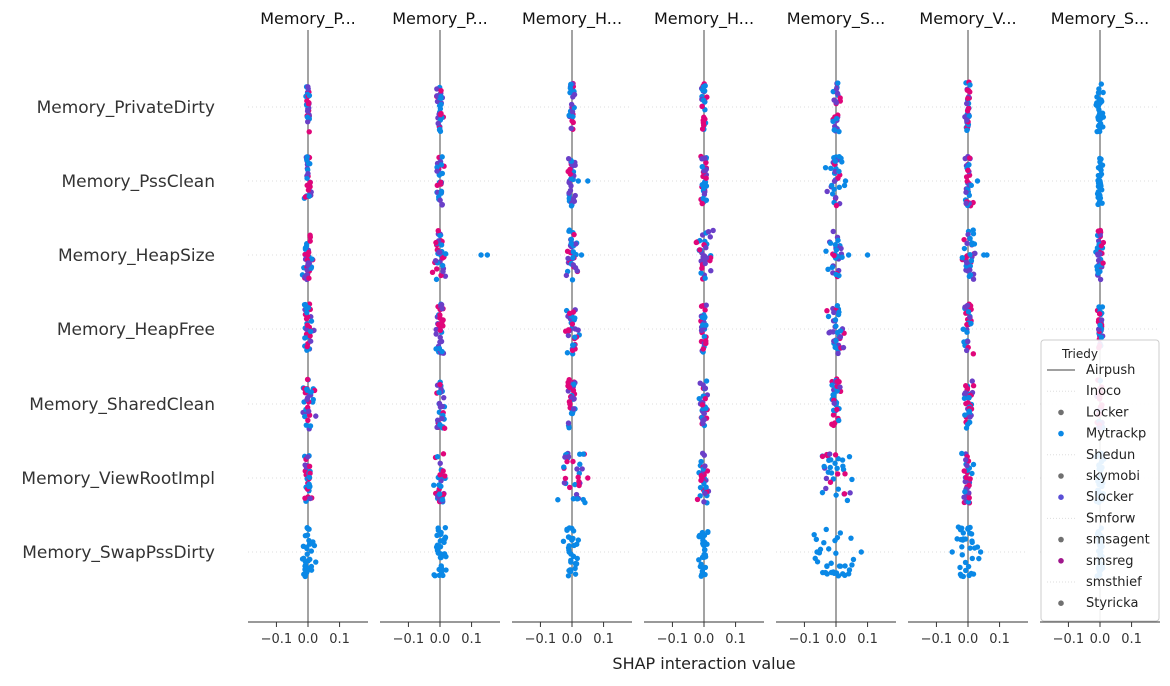  What do you see at coordinates (836, 639) in the screenshot?
I see `x-tick-label: 0.0` at bounding box center [836, 639].